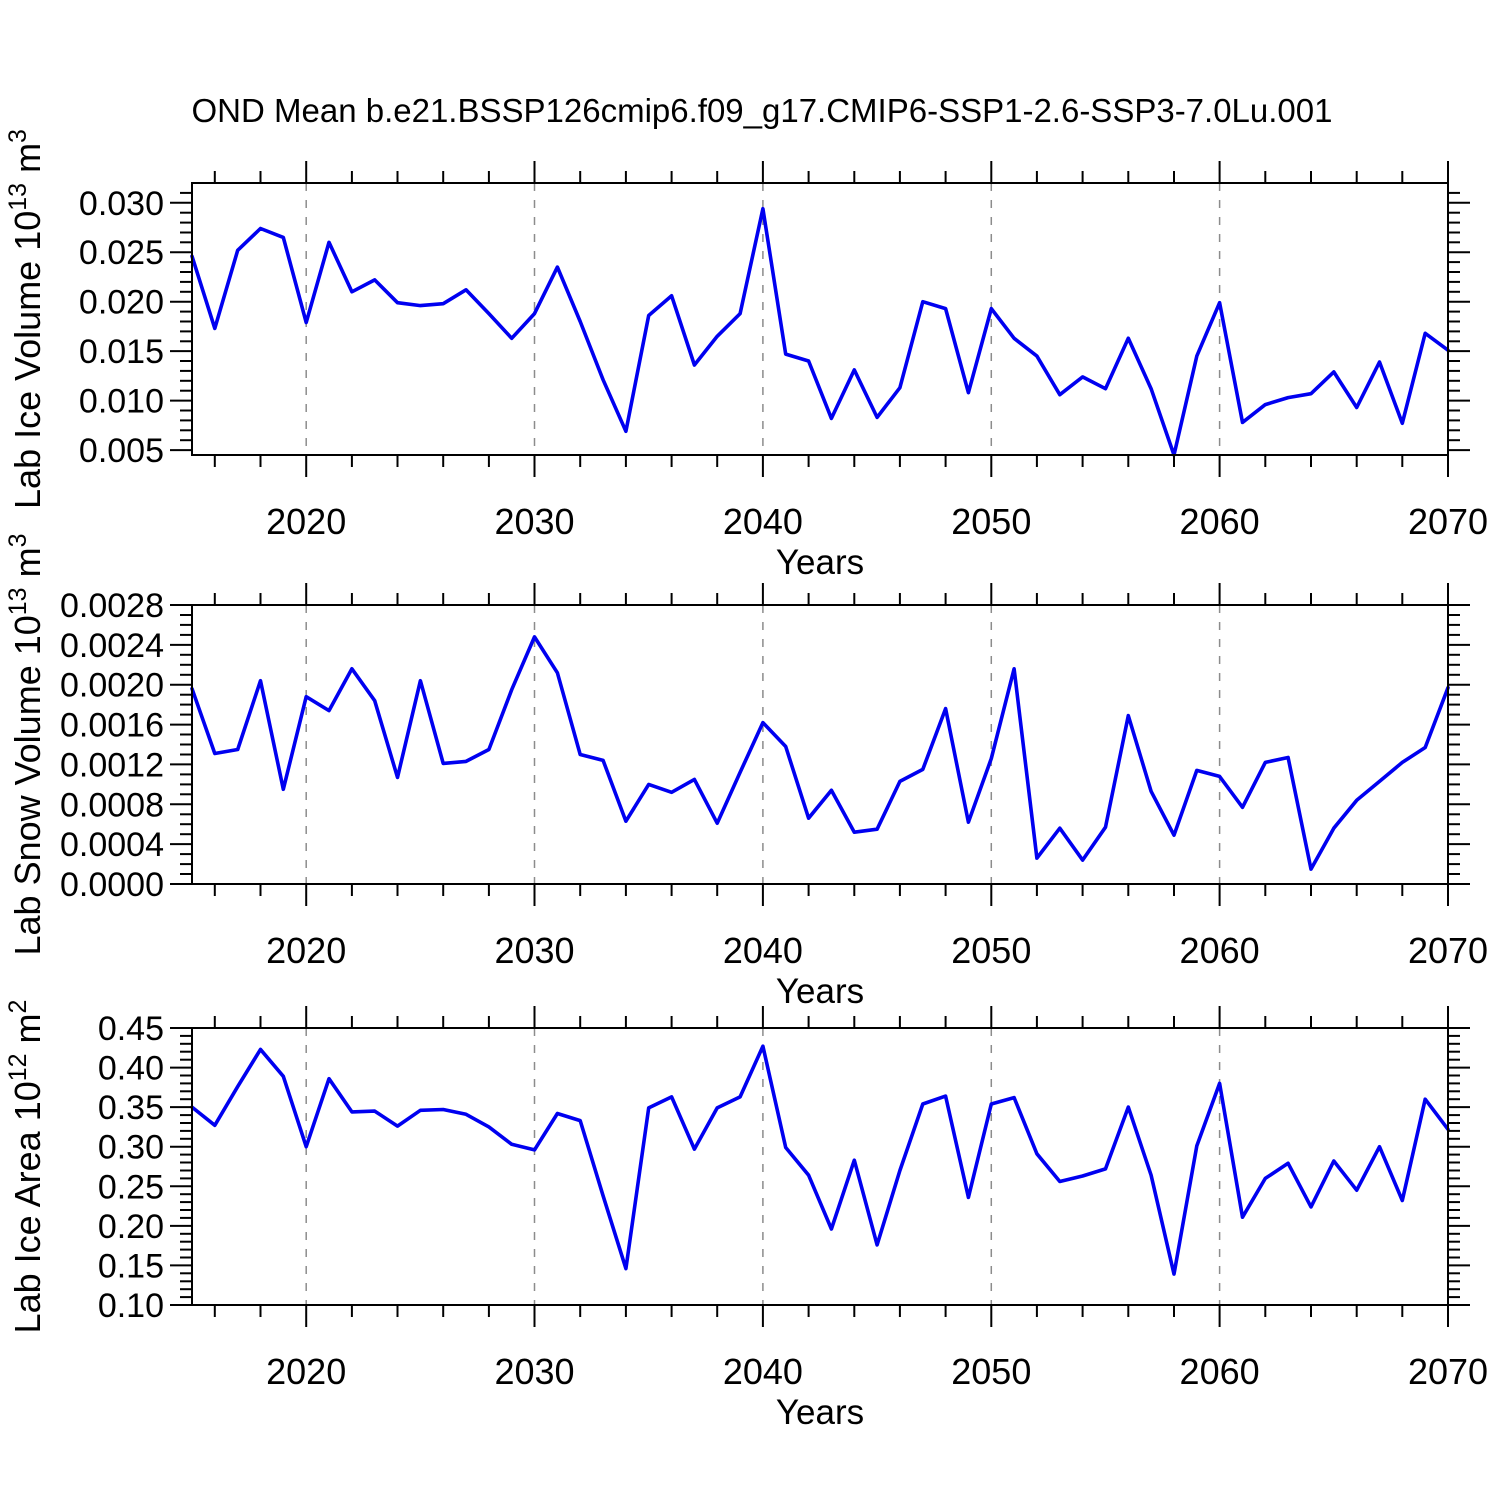  I want to click on y-tick-label: 0.005, so click(121, 451).